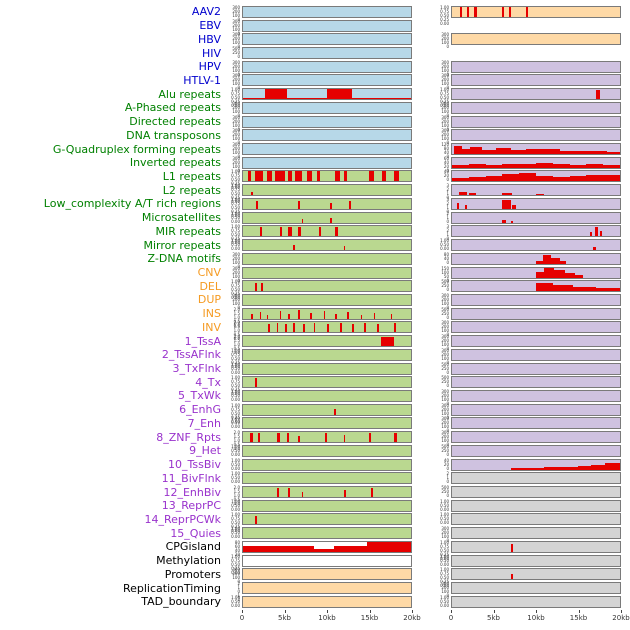  I want to click on track-row: 12_EnhBiv 2.0 1.5 1.0 0.5 0.0 500 250 0, so click(315, 495).